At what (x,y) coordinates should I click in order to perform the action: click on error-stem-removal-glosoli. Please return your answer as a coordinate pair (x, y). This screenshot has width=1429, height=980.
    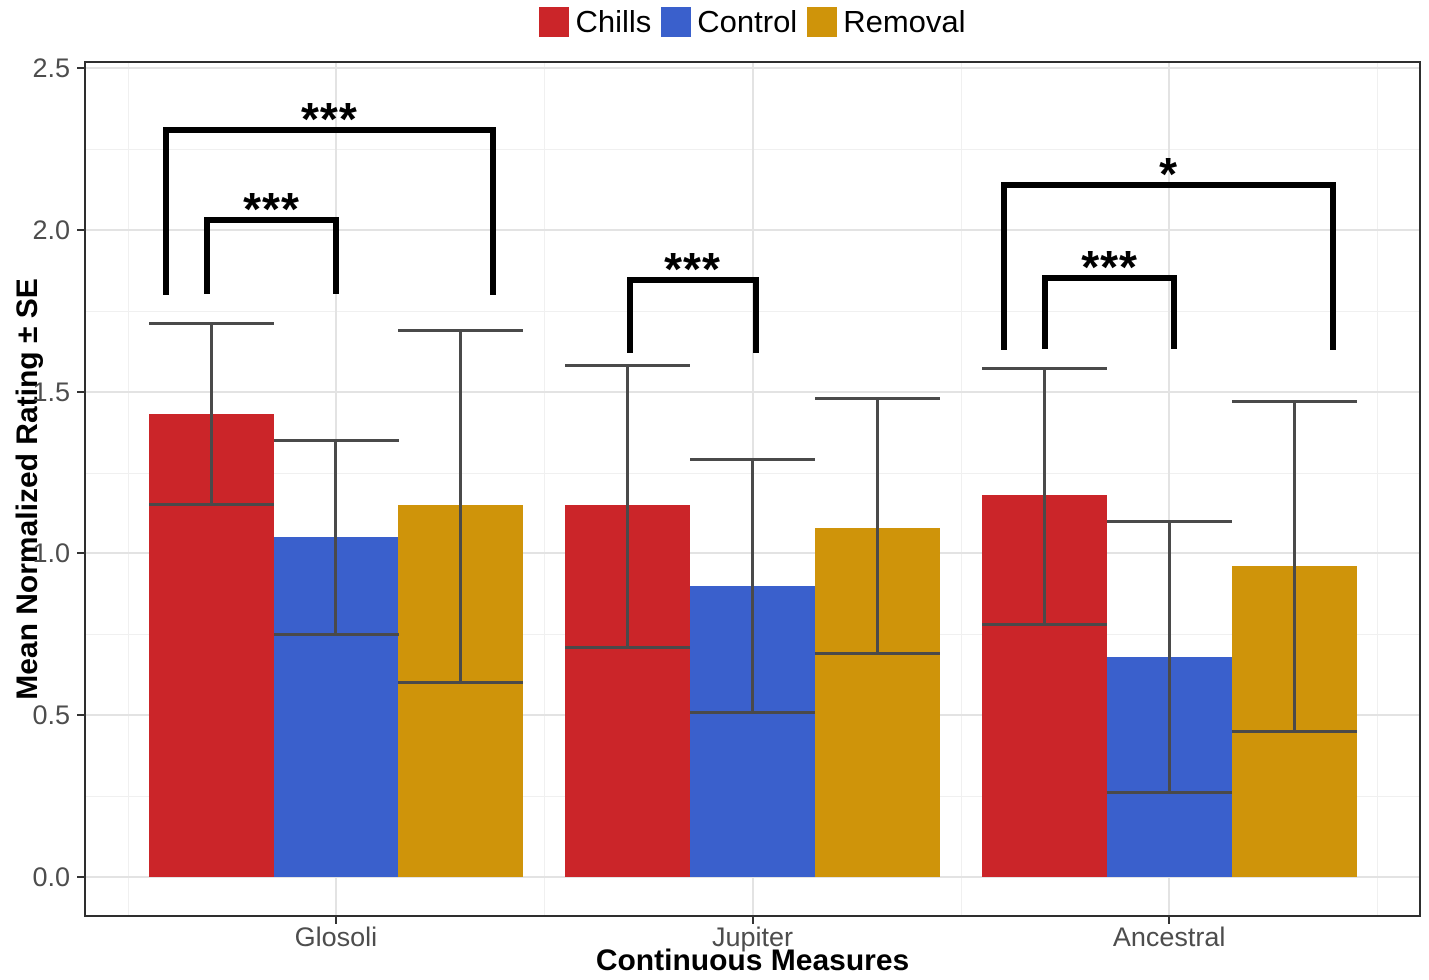
    Looking at the image, I should click on (461, 506).